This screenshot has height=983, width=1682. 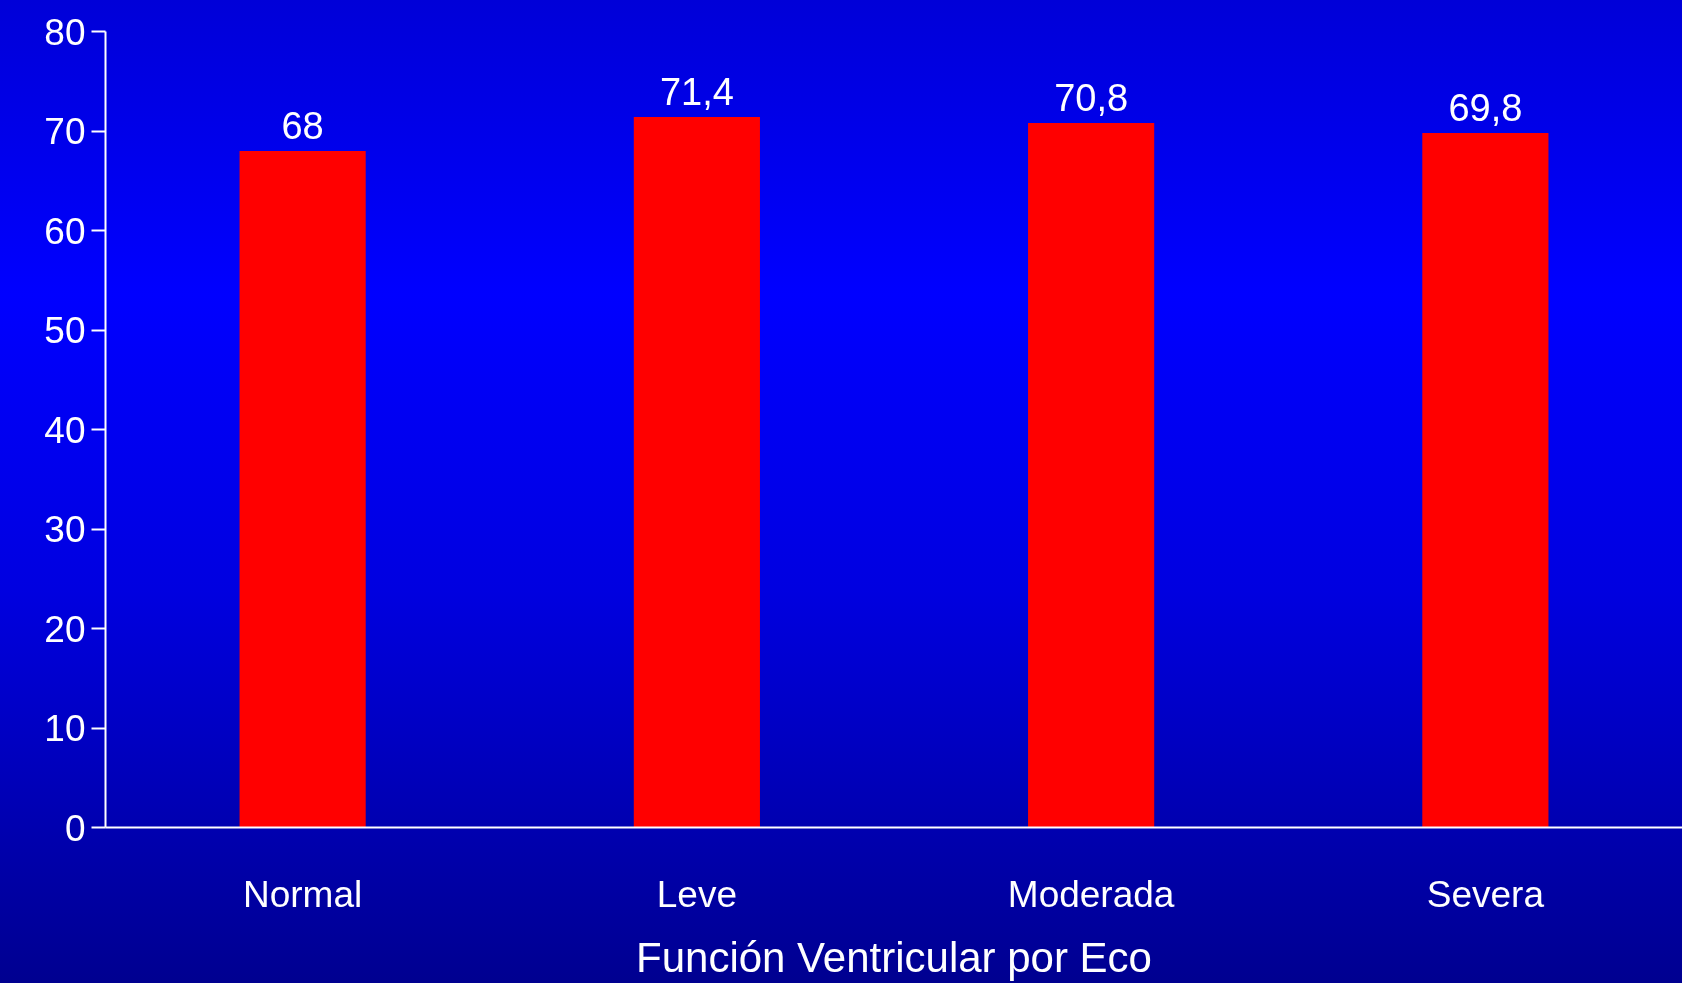 What do you see at coordinates (894, 957) in the screenshot?
I see `x-axis-title: Función Ventricular por Eco` at bounding box center [894, 957].